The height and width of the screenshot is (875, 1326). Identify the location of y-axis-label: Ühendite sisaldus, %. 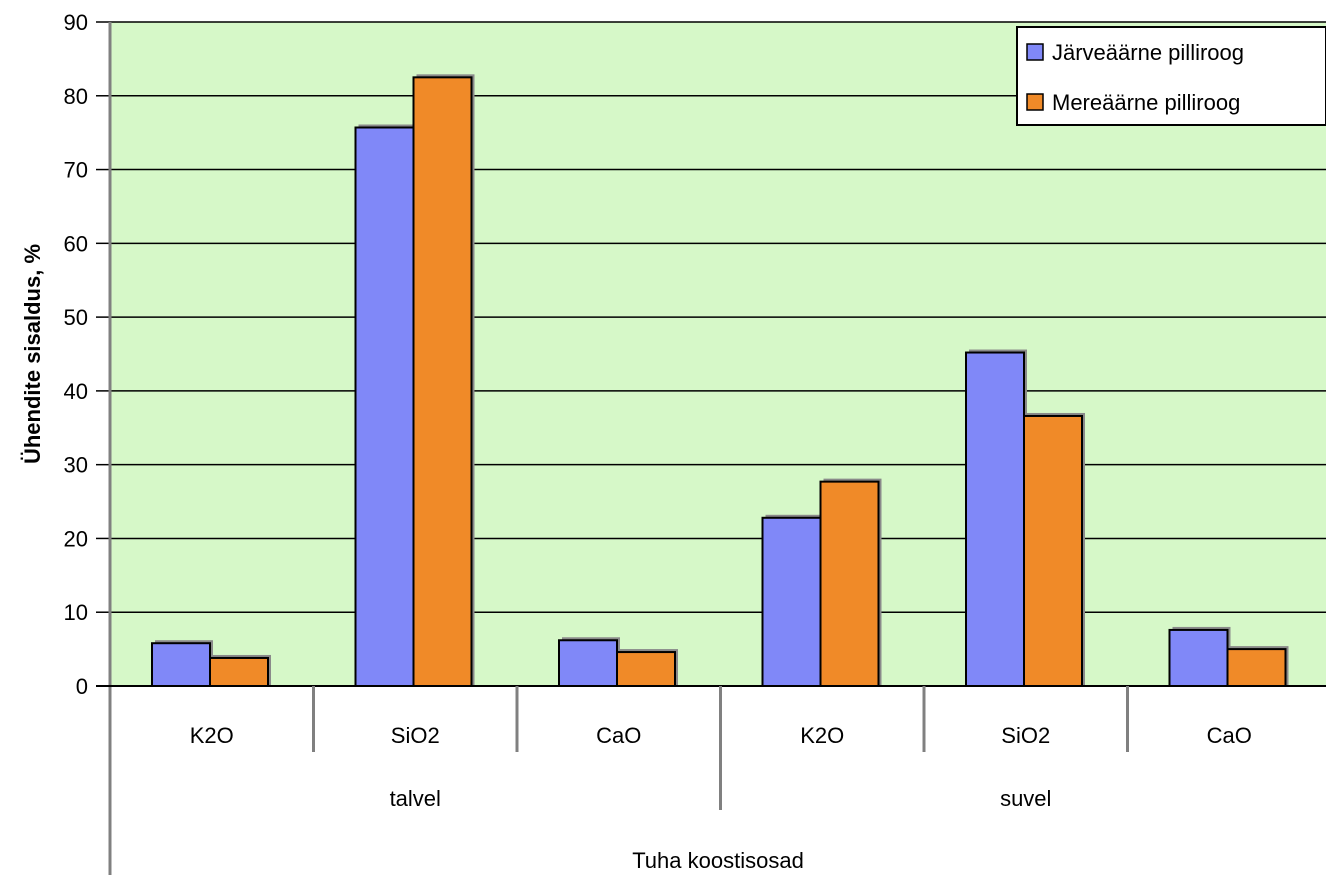
(32, 354).